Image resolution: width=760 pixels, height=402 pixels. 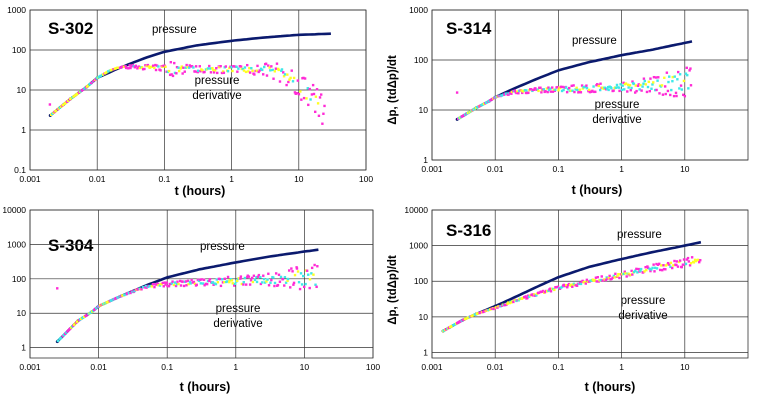 What do you see at coordinates (14, 210) in the screenshot?
I see `y-tick-label: 10000` at bounding box center [14, 210].